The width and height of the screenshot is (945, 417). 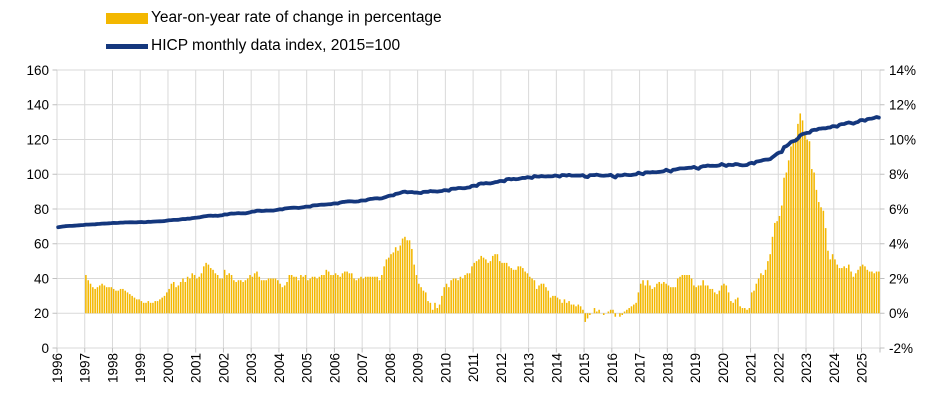 I want to click on svg-text: 2004, so click(x=279, y=368).